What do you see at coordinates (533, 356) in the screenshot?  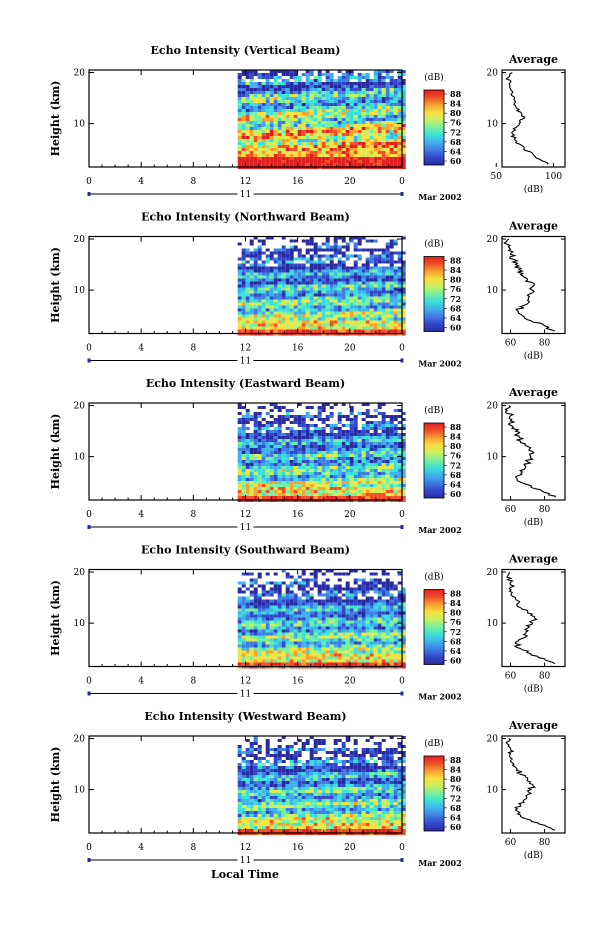 I see `avg-x-label: (dB)` at bounding box center [533, 356].